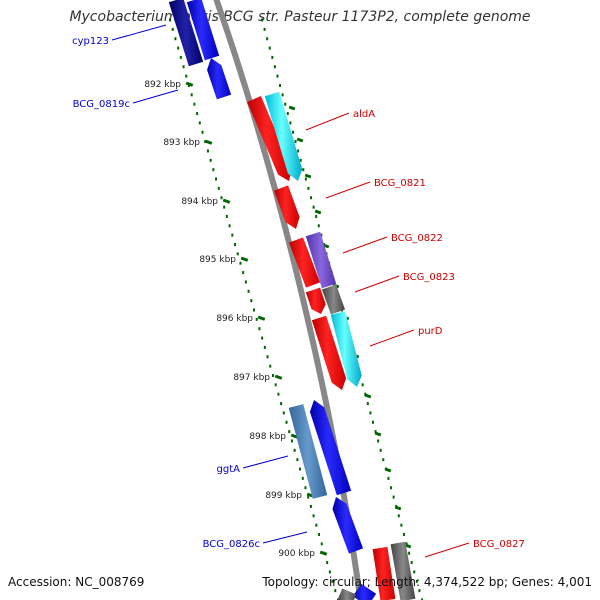 The image size is (600, 600). I want to click on gene-label: BCG_0822, so click(417, 238).